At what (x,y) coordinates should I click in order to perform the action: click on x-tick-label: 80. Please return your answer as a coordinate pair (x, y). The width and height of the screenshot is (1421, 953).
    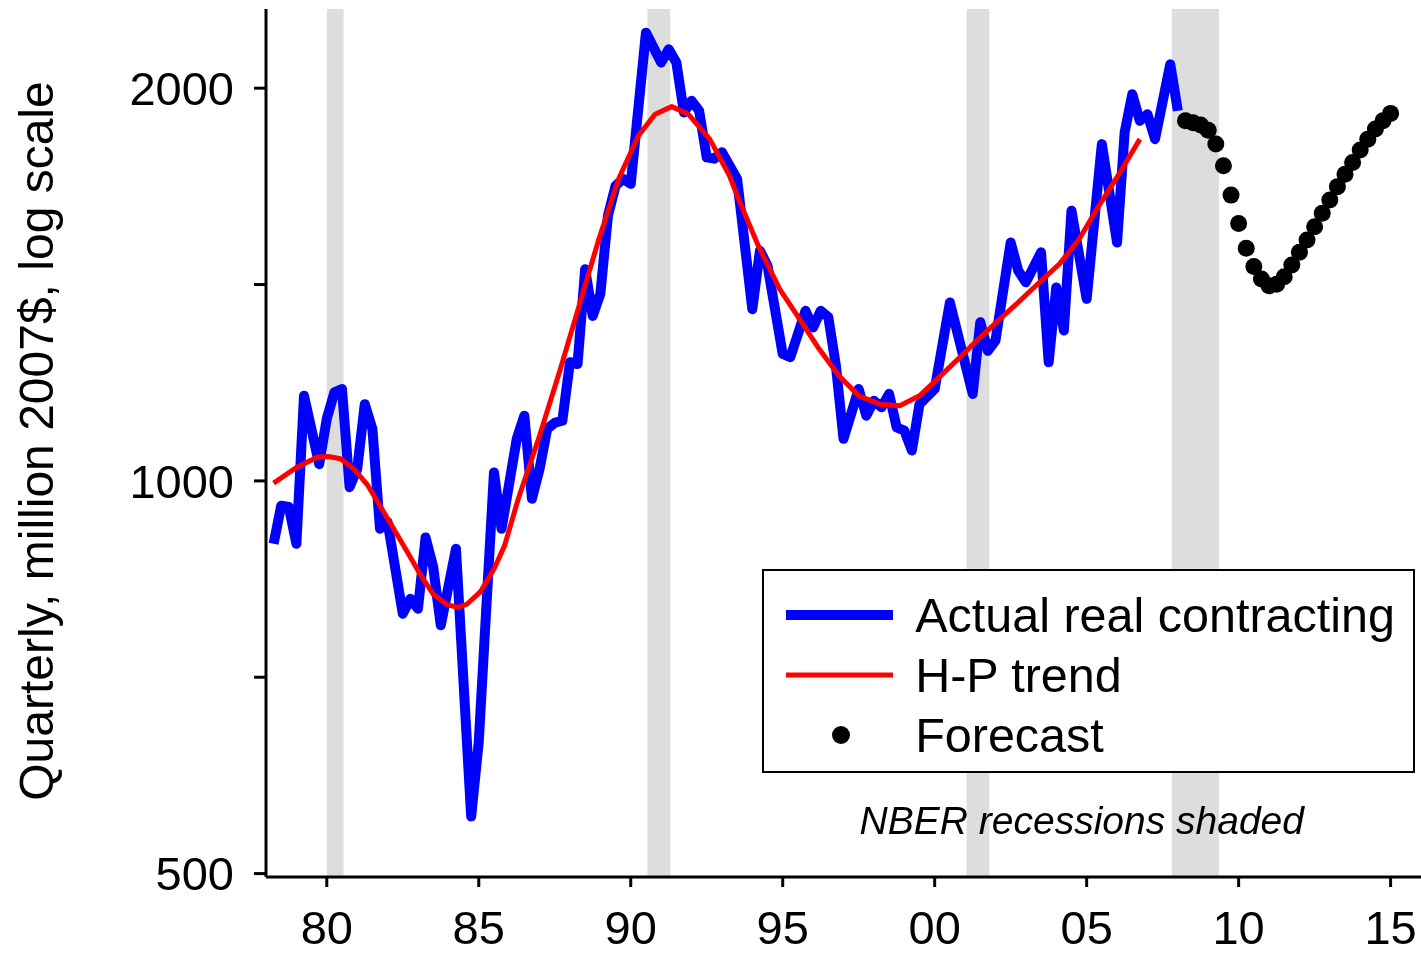
    Looking at the image, I should click on (326, 927).